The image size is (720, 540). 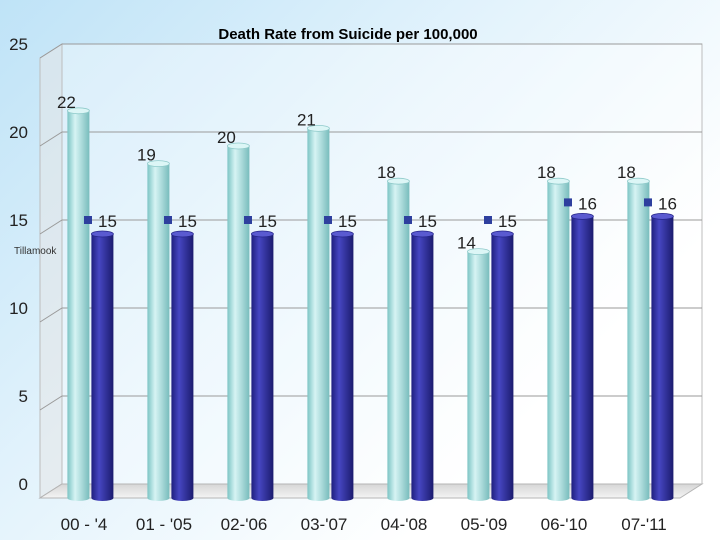 I want to click on x-tick-label: 05-'09, so click(x=484, y=524).